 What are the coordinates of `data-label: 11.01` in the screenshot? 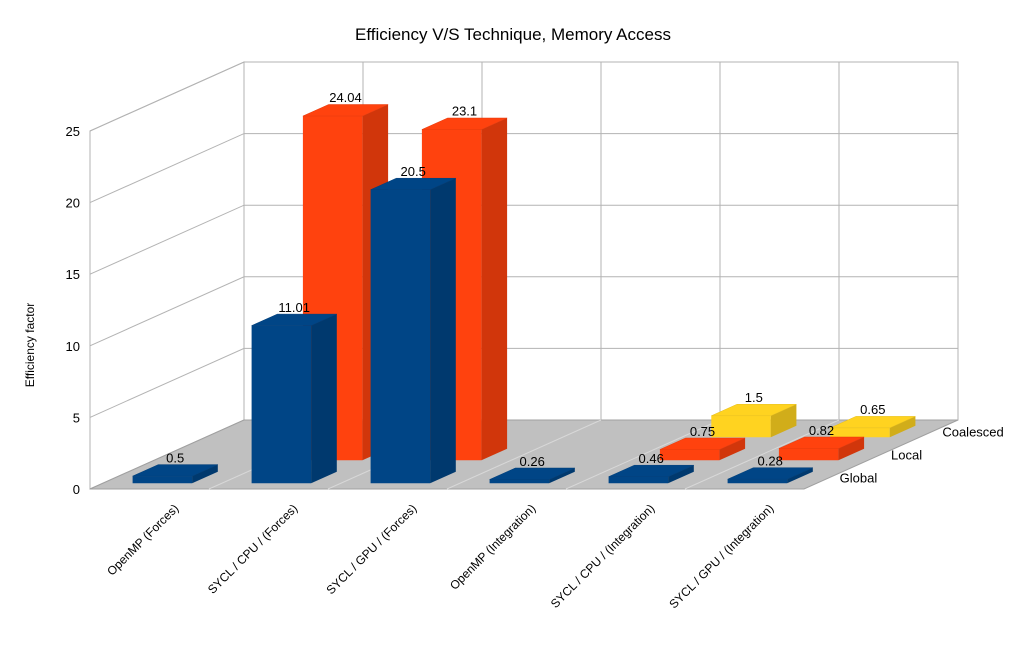 It's located at (294, 307).